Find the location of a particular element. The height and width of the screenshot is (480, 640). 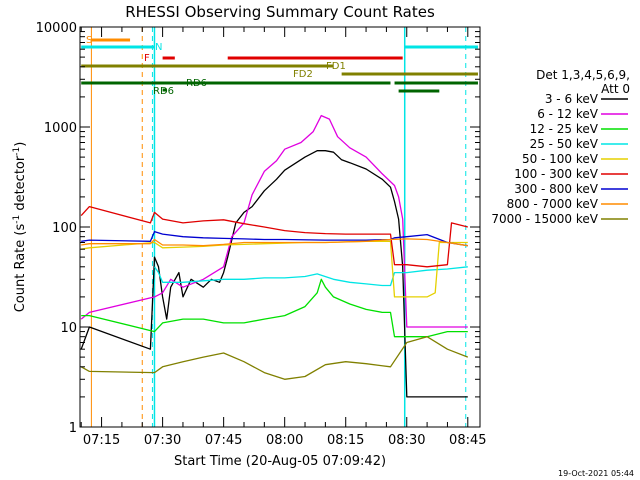

x-tick-label: 07:45 is located at coordinates (223, 440).